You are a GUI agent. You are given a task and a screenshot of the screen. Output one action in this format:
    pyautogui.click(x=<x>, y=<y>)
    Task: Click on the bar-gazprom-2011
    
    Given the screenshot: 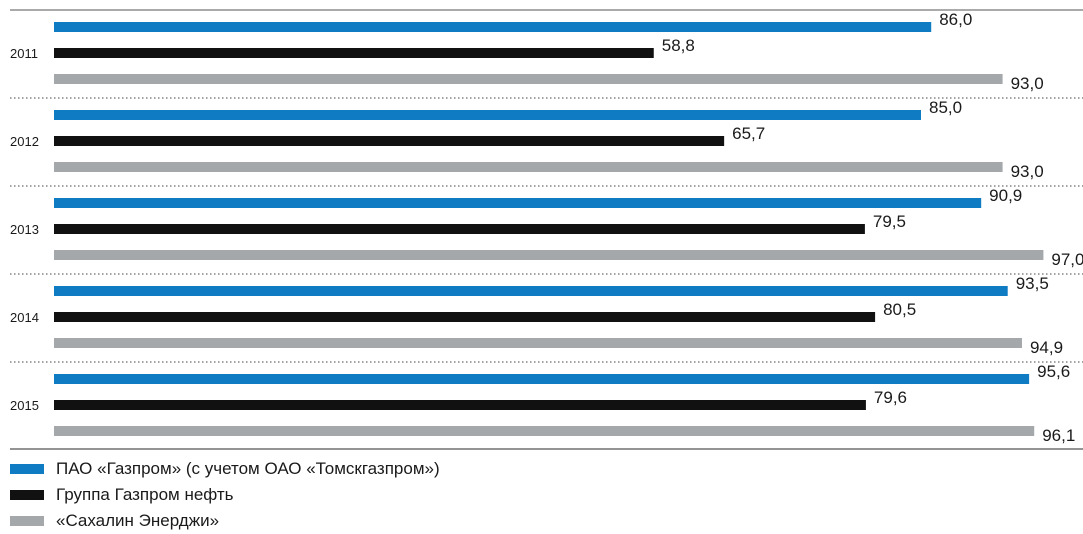 What is the action you would take?
    pyautogui.click(x=493, y=27)
    